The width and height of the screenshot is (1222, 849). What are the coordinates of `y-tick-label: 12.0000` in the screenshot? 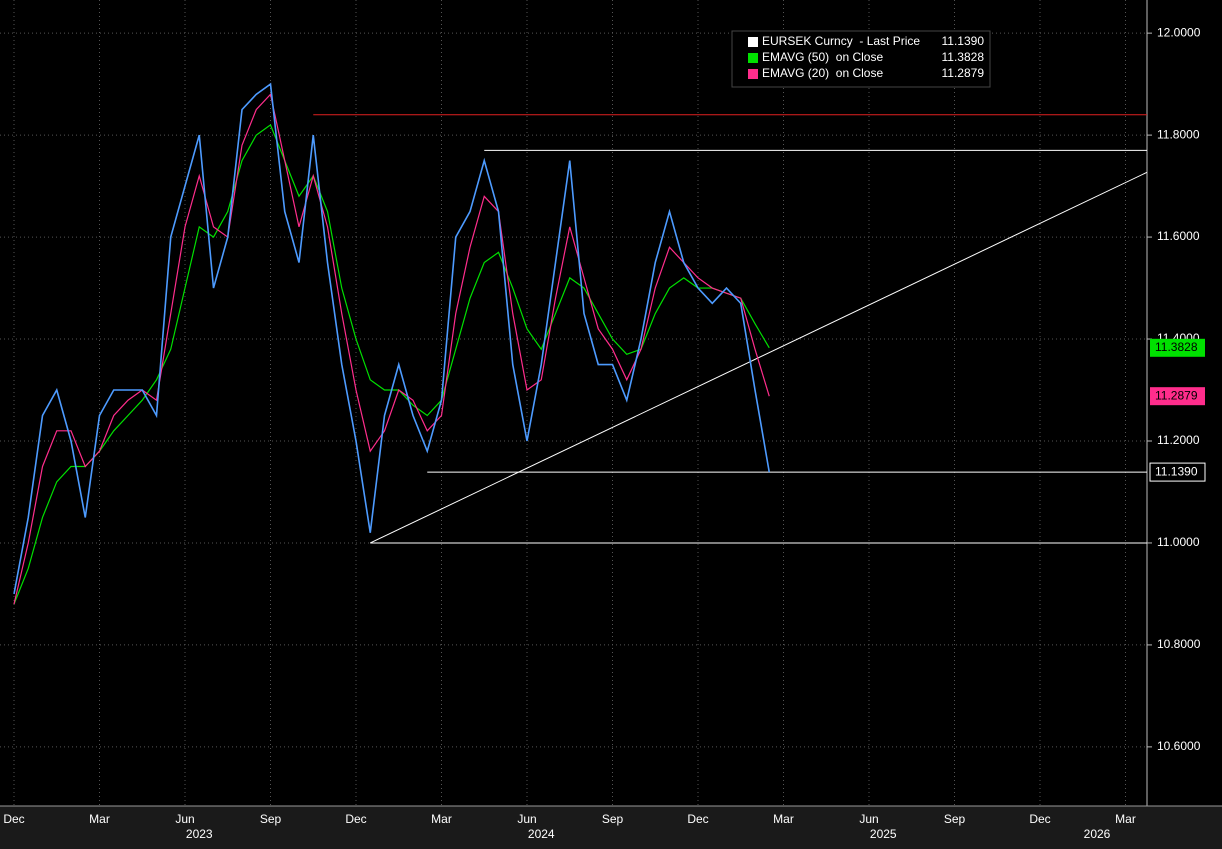 It's located at (1179, 32).